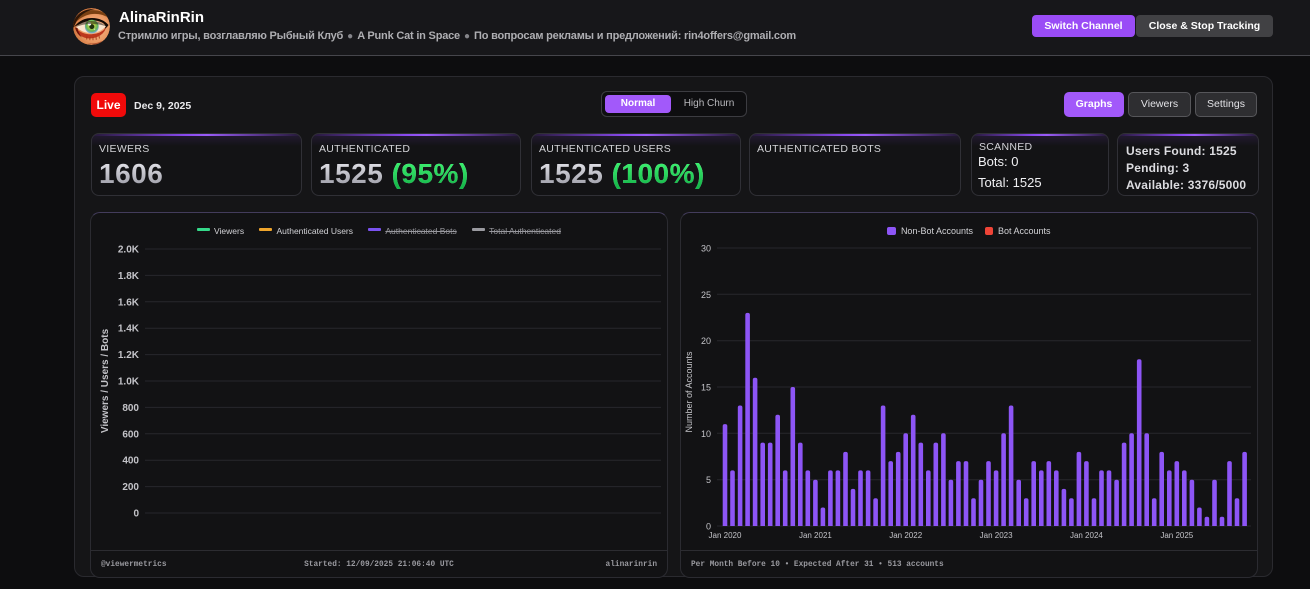  I want to click on svg-text: Jan 2022, so click(905, 535).